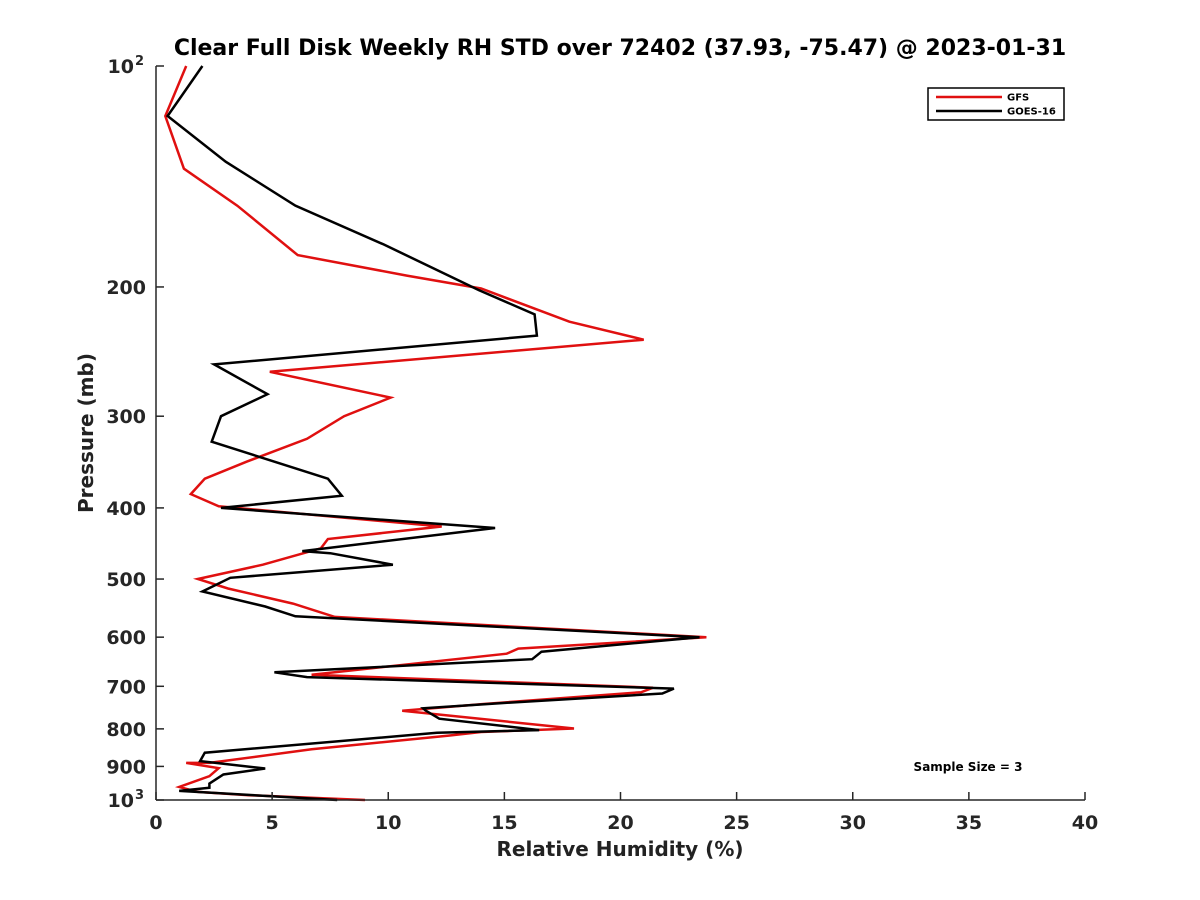  I want to click on y-tick-label: 800, so click(126, 730).